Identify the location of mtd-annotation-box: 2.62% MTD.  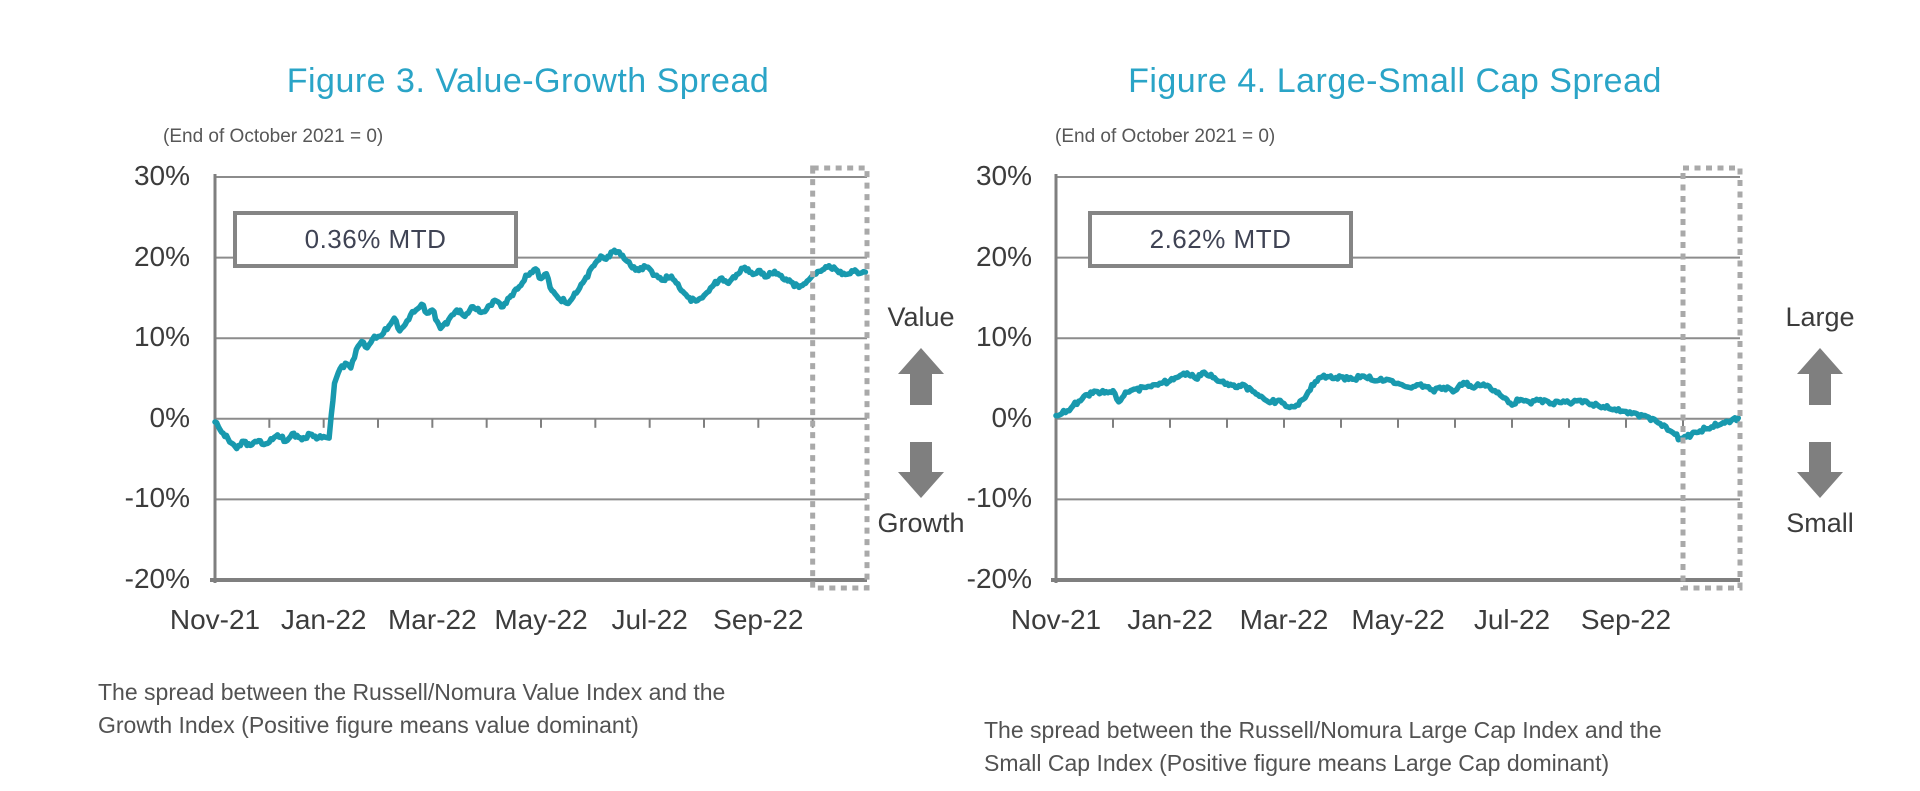
(1220, 239).